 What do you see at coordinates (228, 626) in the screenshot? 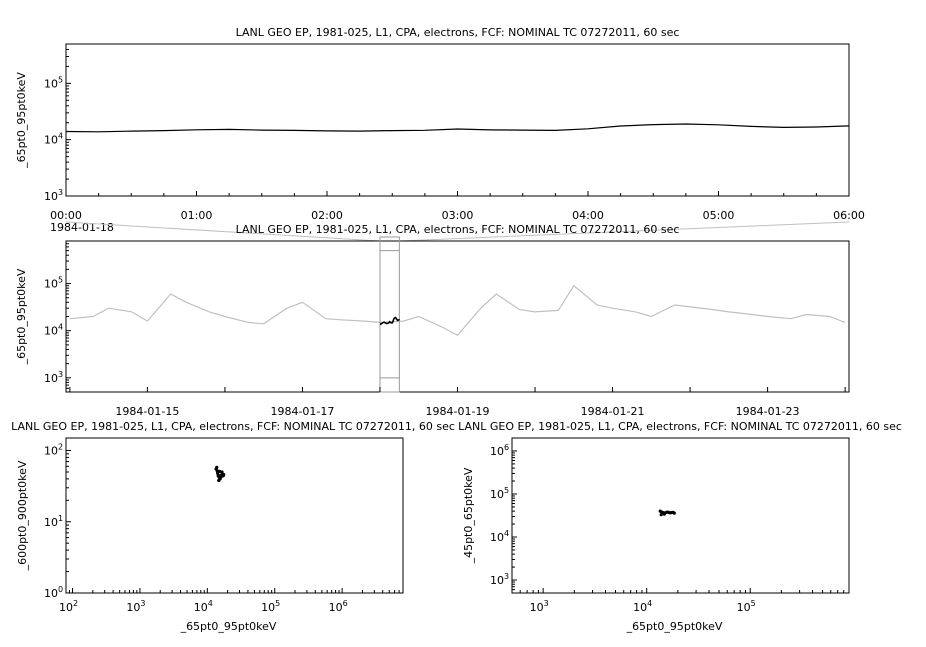
I see `scatter-left-xlabel: _65pt0_95pt0keV` at bounding box center [228, 626].